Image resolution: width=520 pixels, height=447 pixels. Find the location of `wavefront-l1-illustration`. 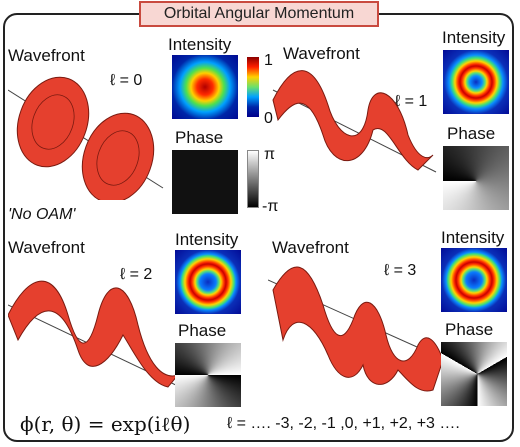

wavefront-l1-illustration is located at coordinates (354, 121).